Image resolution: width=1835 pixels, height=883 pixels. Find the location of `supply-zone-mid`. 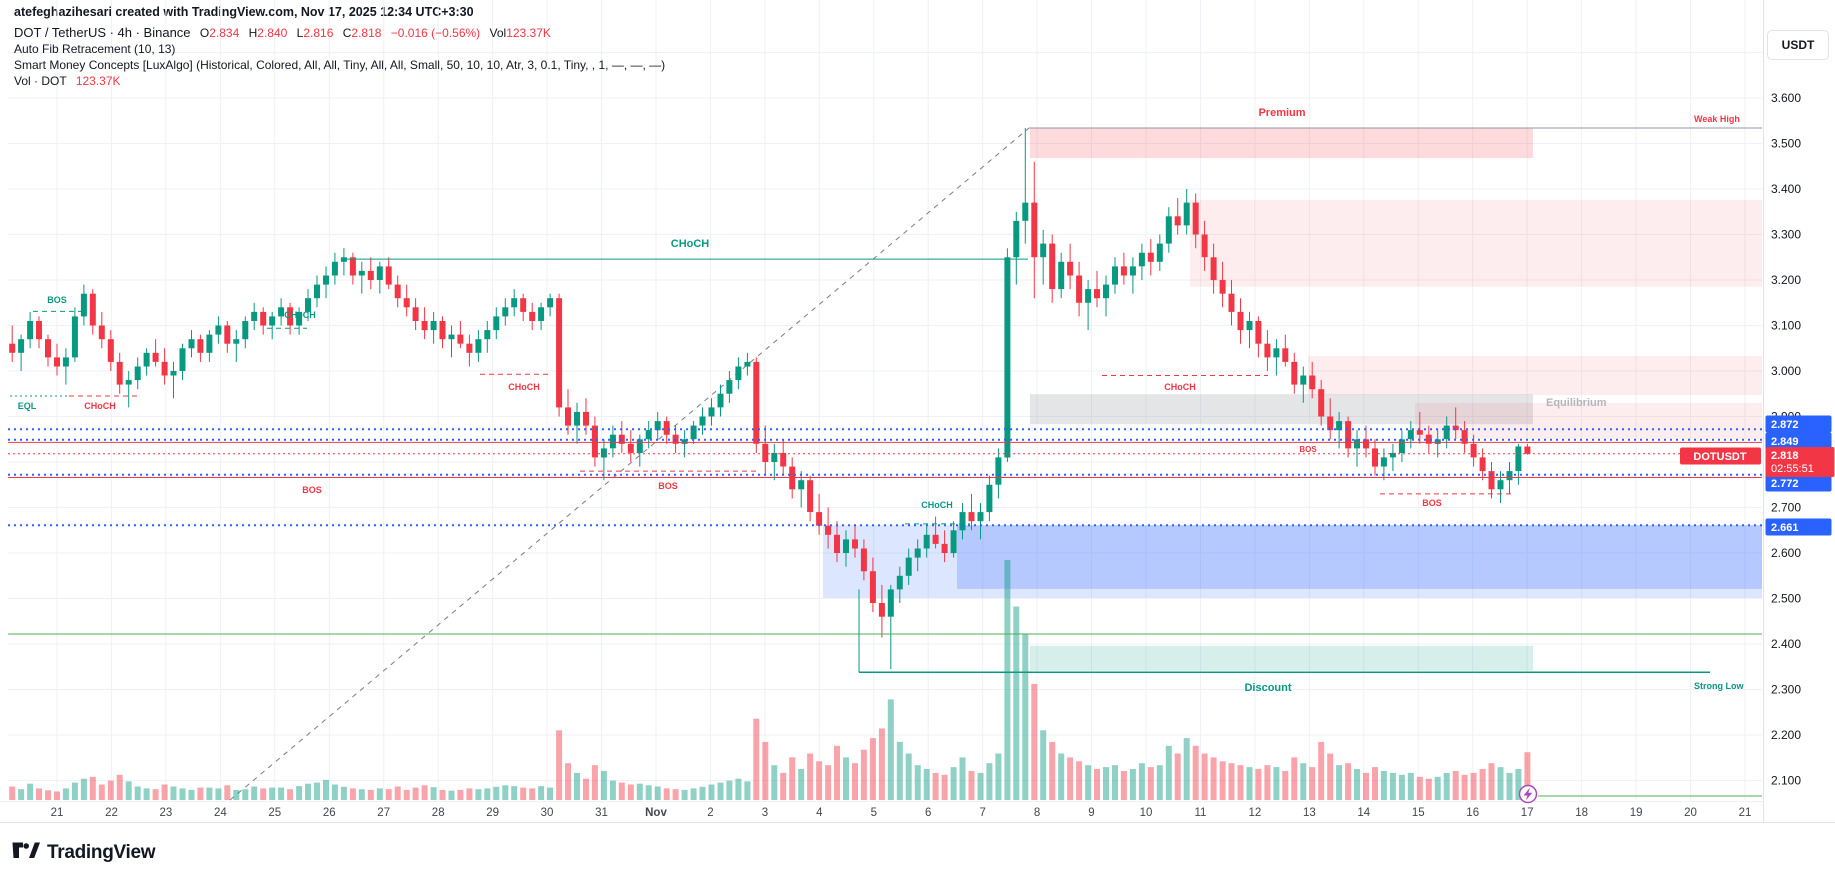

supply-zone-mid is located at coordinates (1535, 376).